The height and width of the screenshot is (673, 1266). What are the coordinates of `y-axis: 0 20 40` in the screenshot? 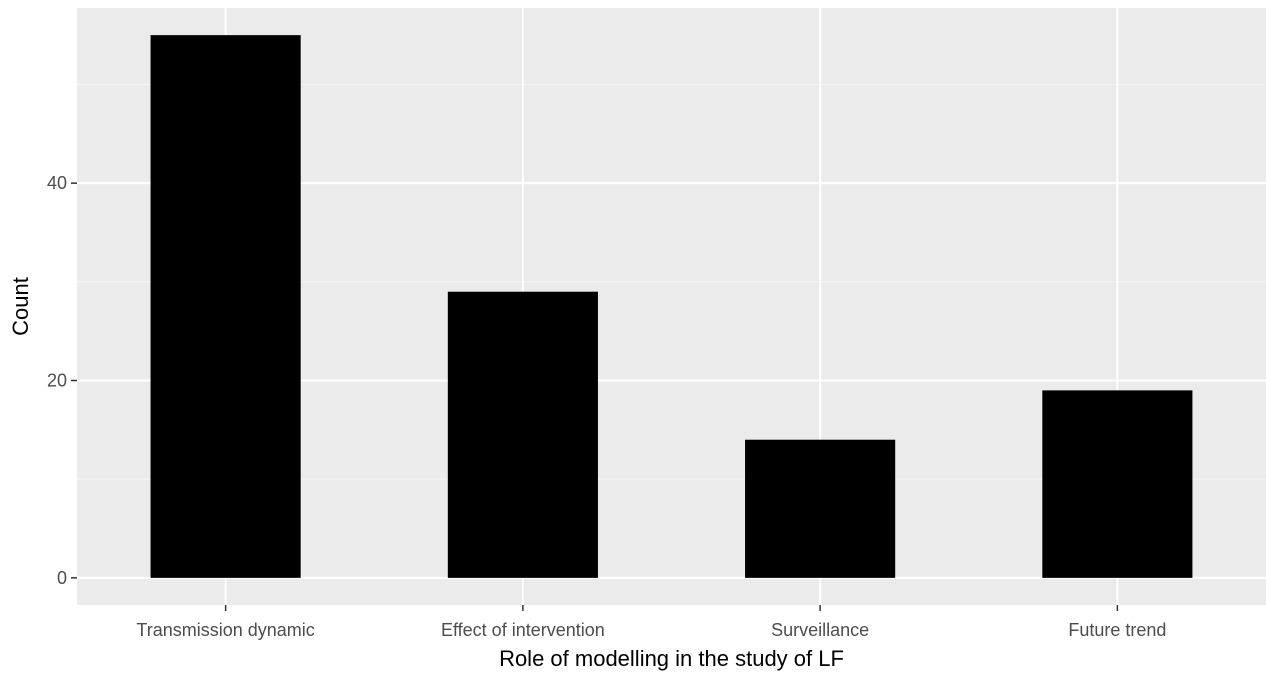 It's located at (62, 380).